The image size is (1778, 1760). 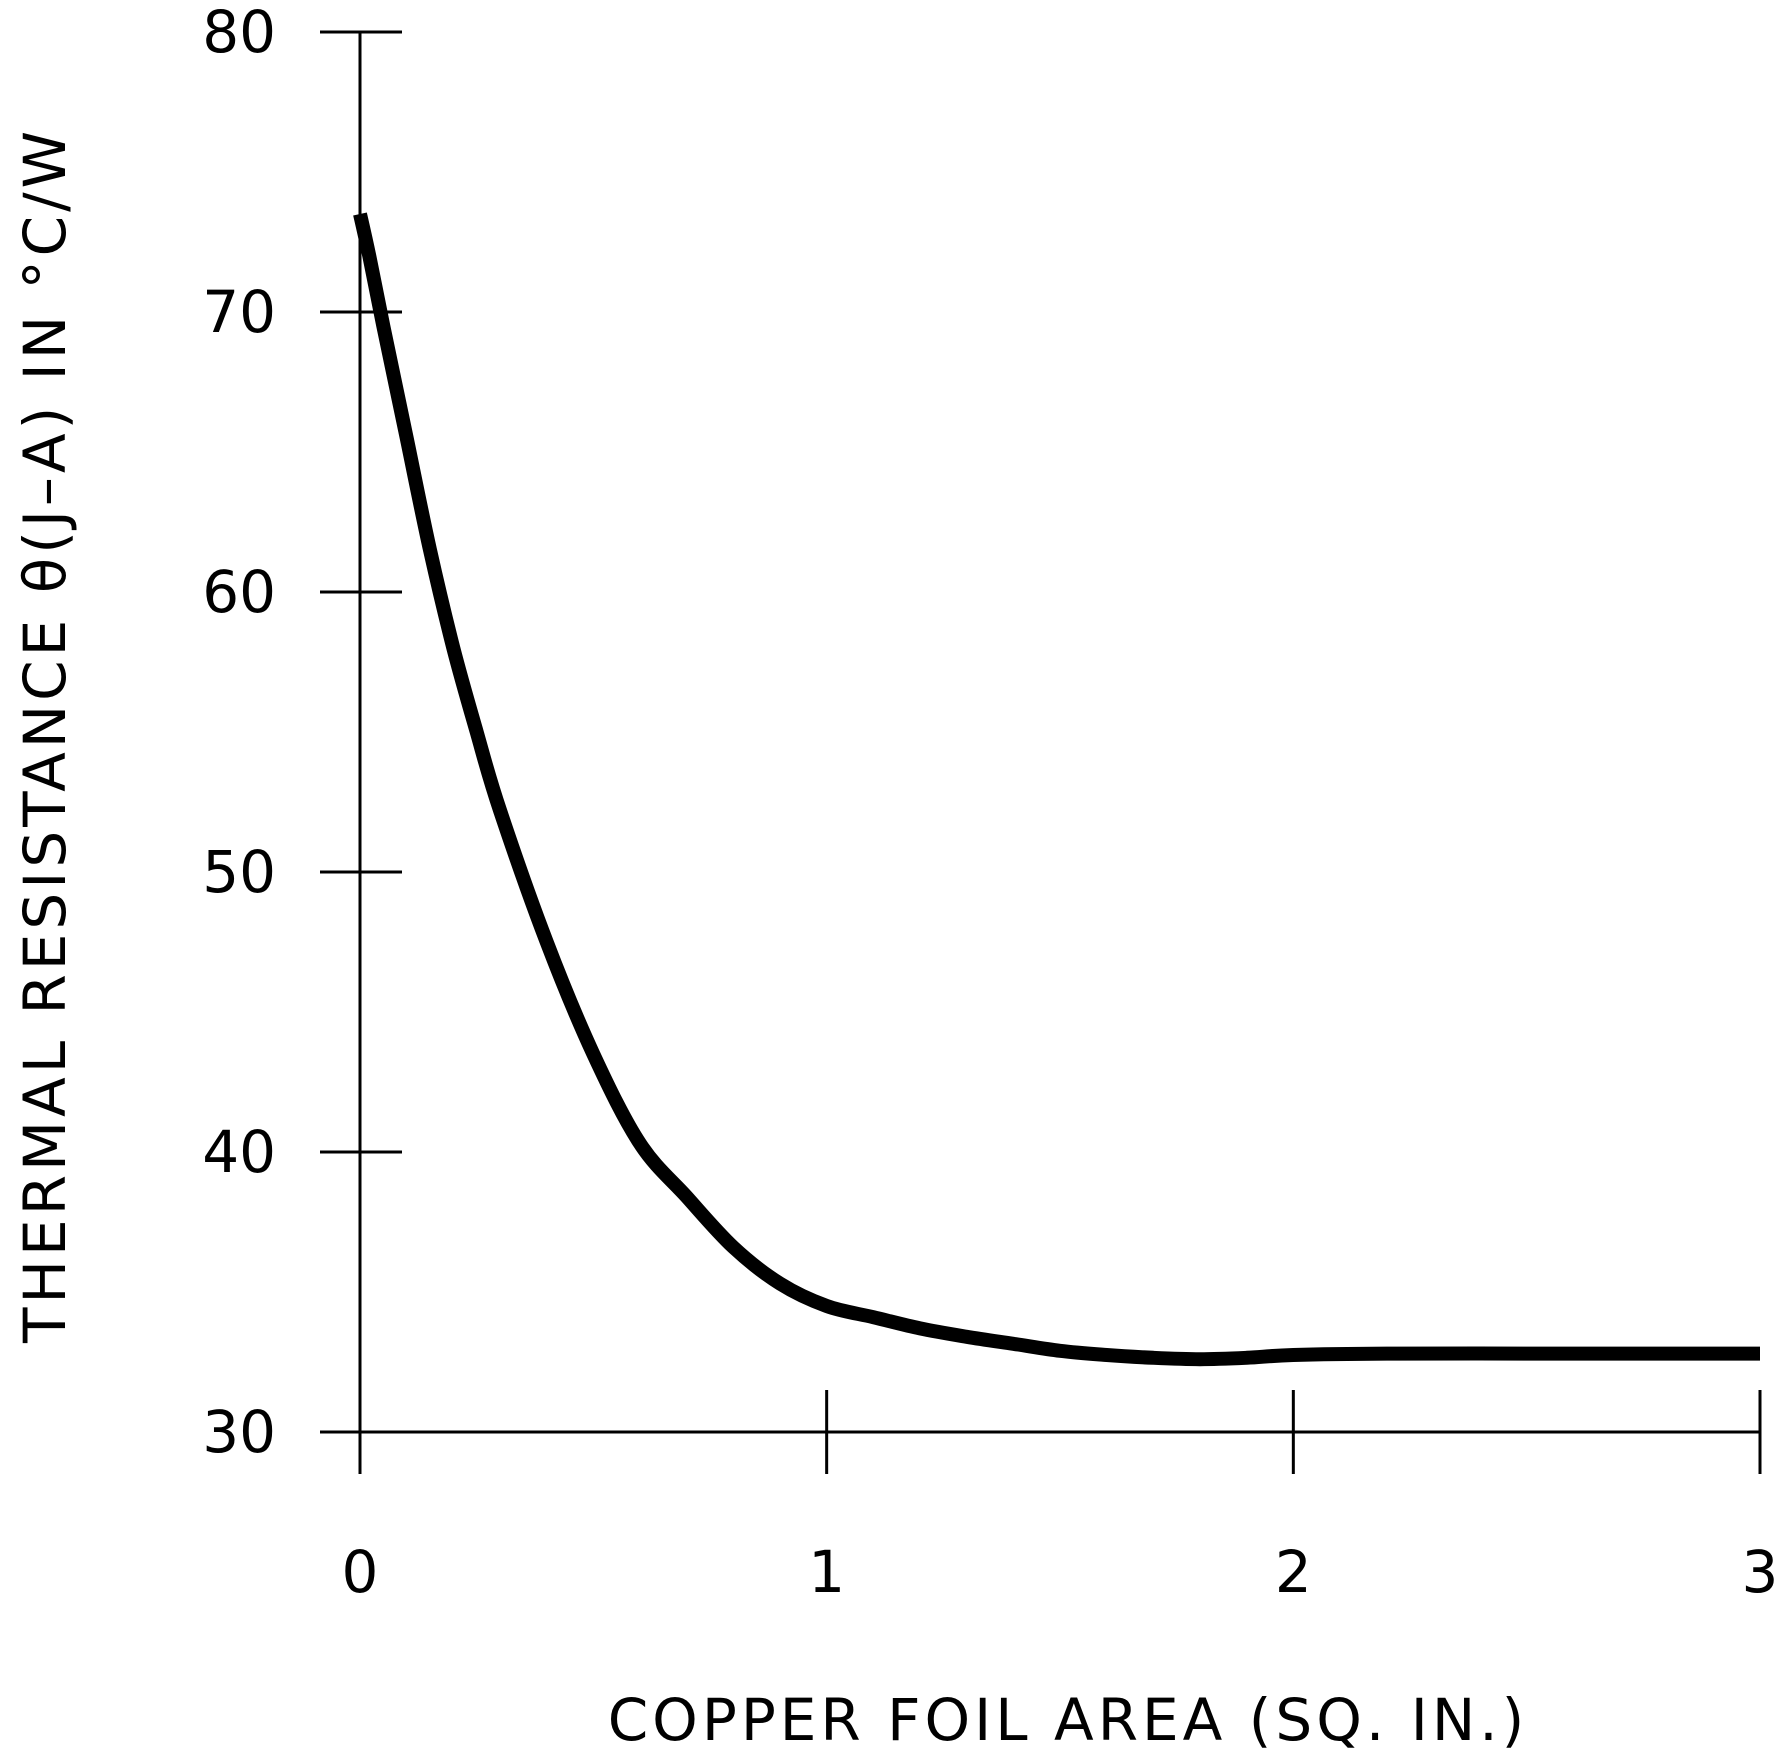 I want to click on x-tick-label-0: 0, so click(x=360, y=1572).